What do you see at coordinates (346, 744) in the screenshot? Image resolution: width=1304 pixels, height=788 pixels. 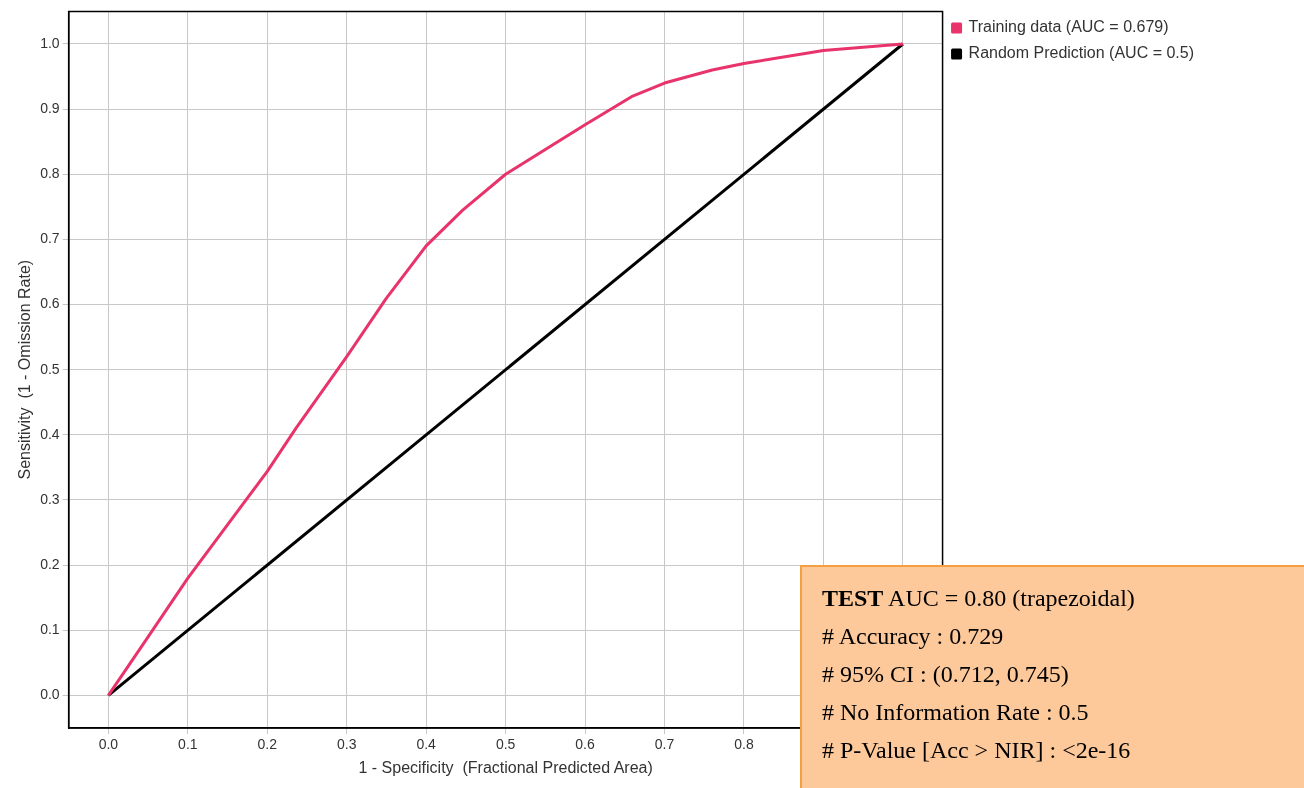 I see `x-tick-label: 0.3` at bounding box center [346, 744].